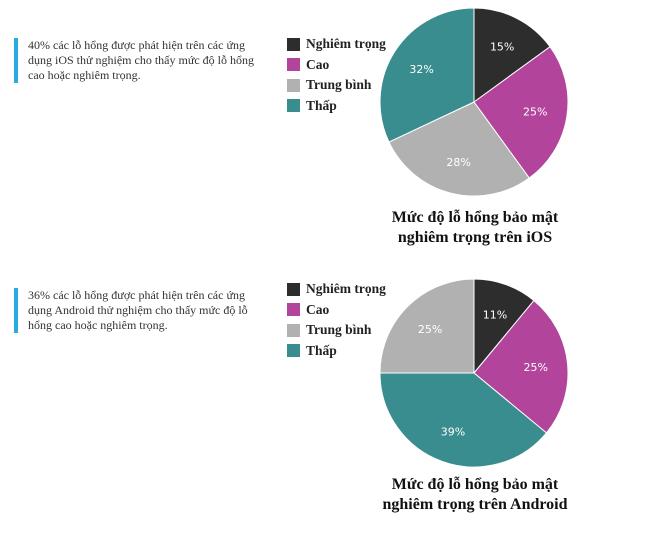 The height and width of the screenshot is (533, 650). I want to click on pie-slice-label: 11%, so click(495, 315).